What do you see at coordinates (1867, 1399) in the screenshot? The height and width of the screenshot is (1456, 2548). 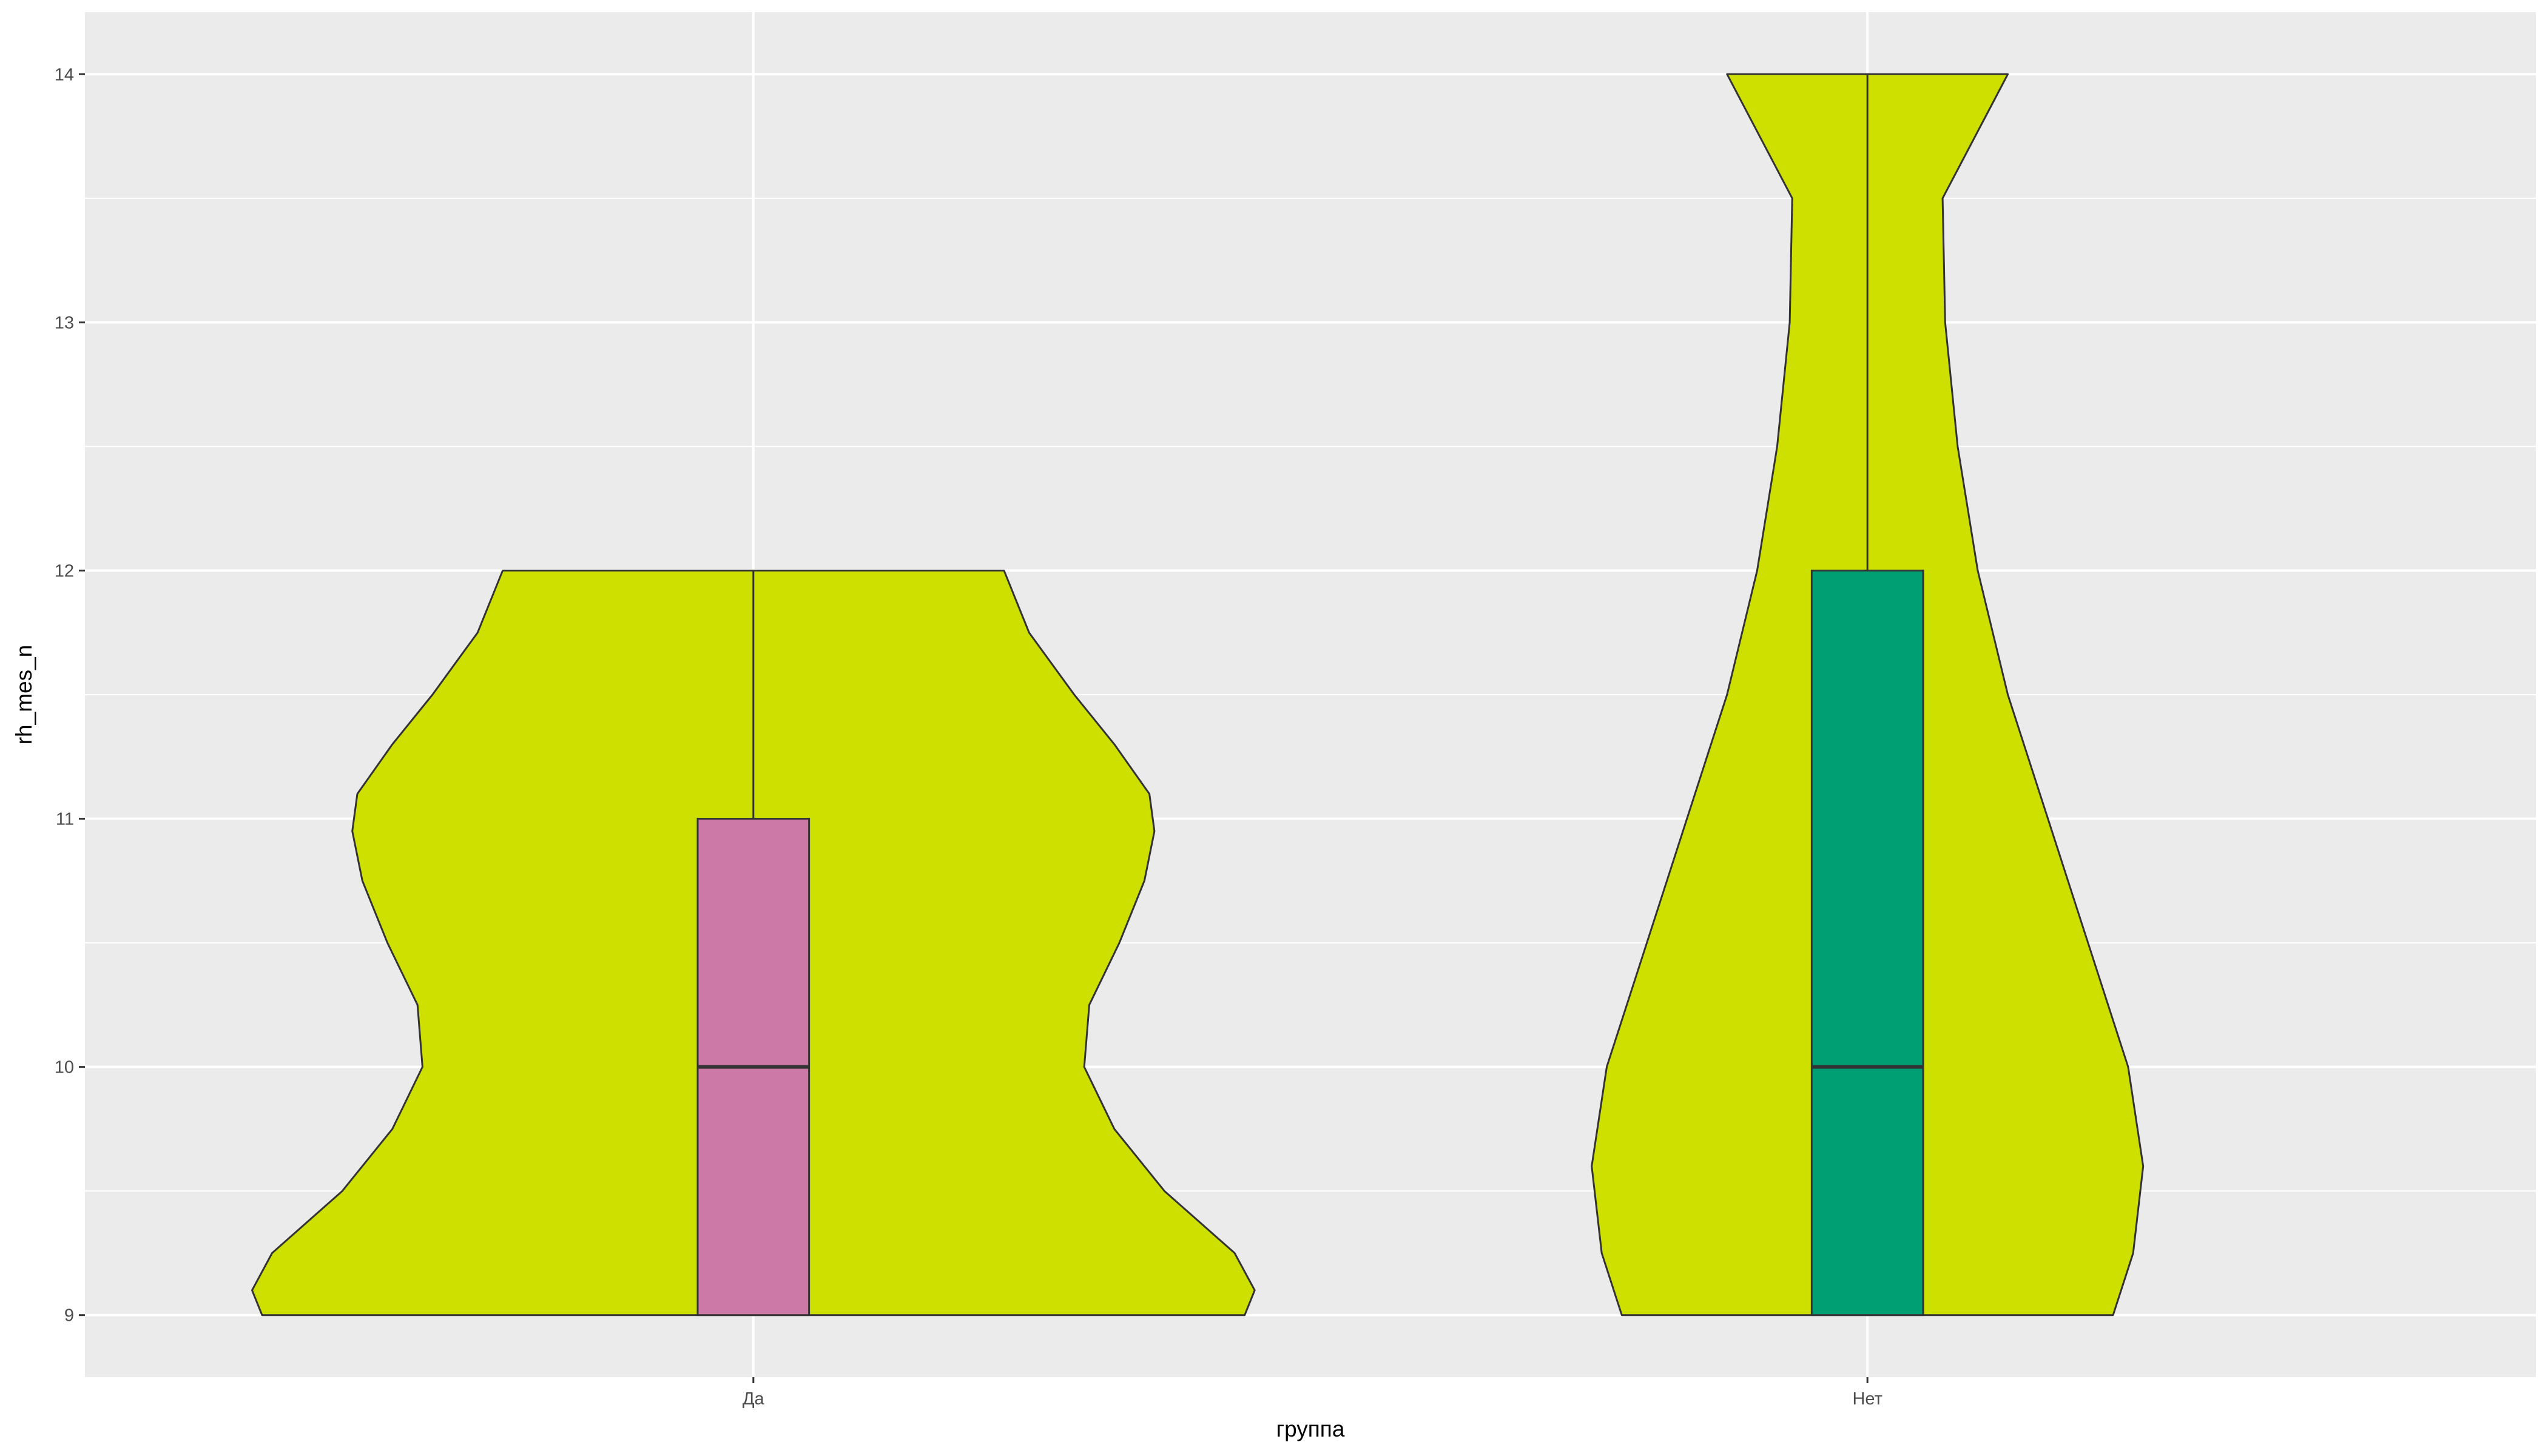 I see `x-tick-label: Нет` at bounding box center [1867, 1399].